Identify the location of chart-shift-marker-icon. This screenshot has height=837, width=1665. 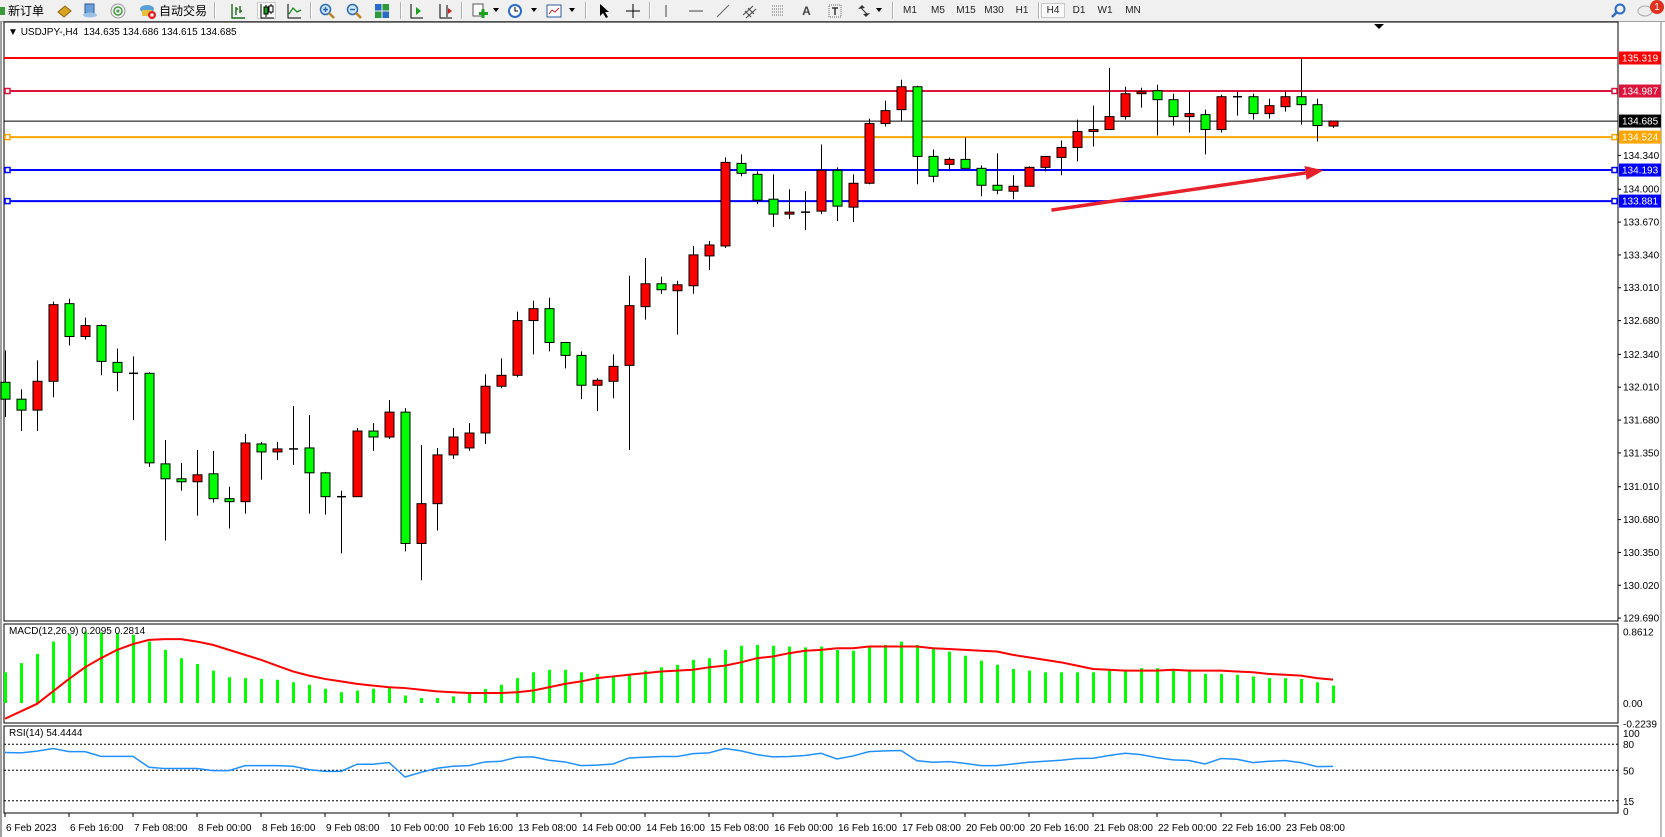
(1379, 26).